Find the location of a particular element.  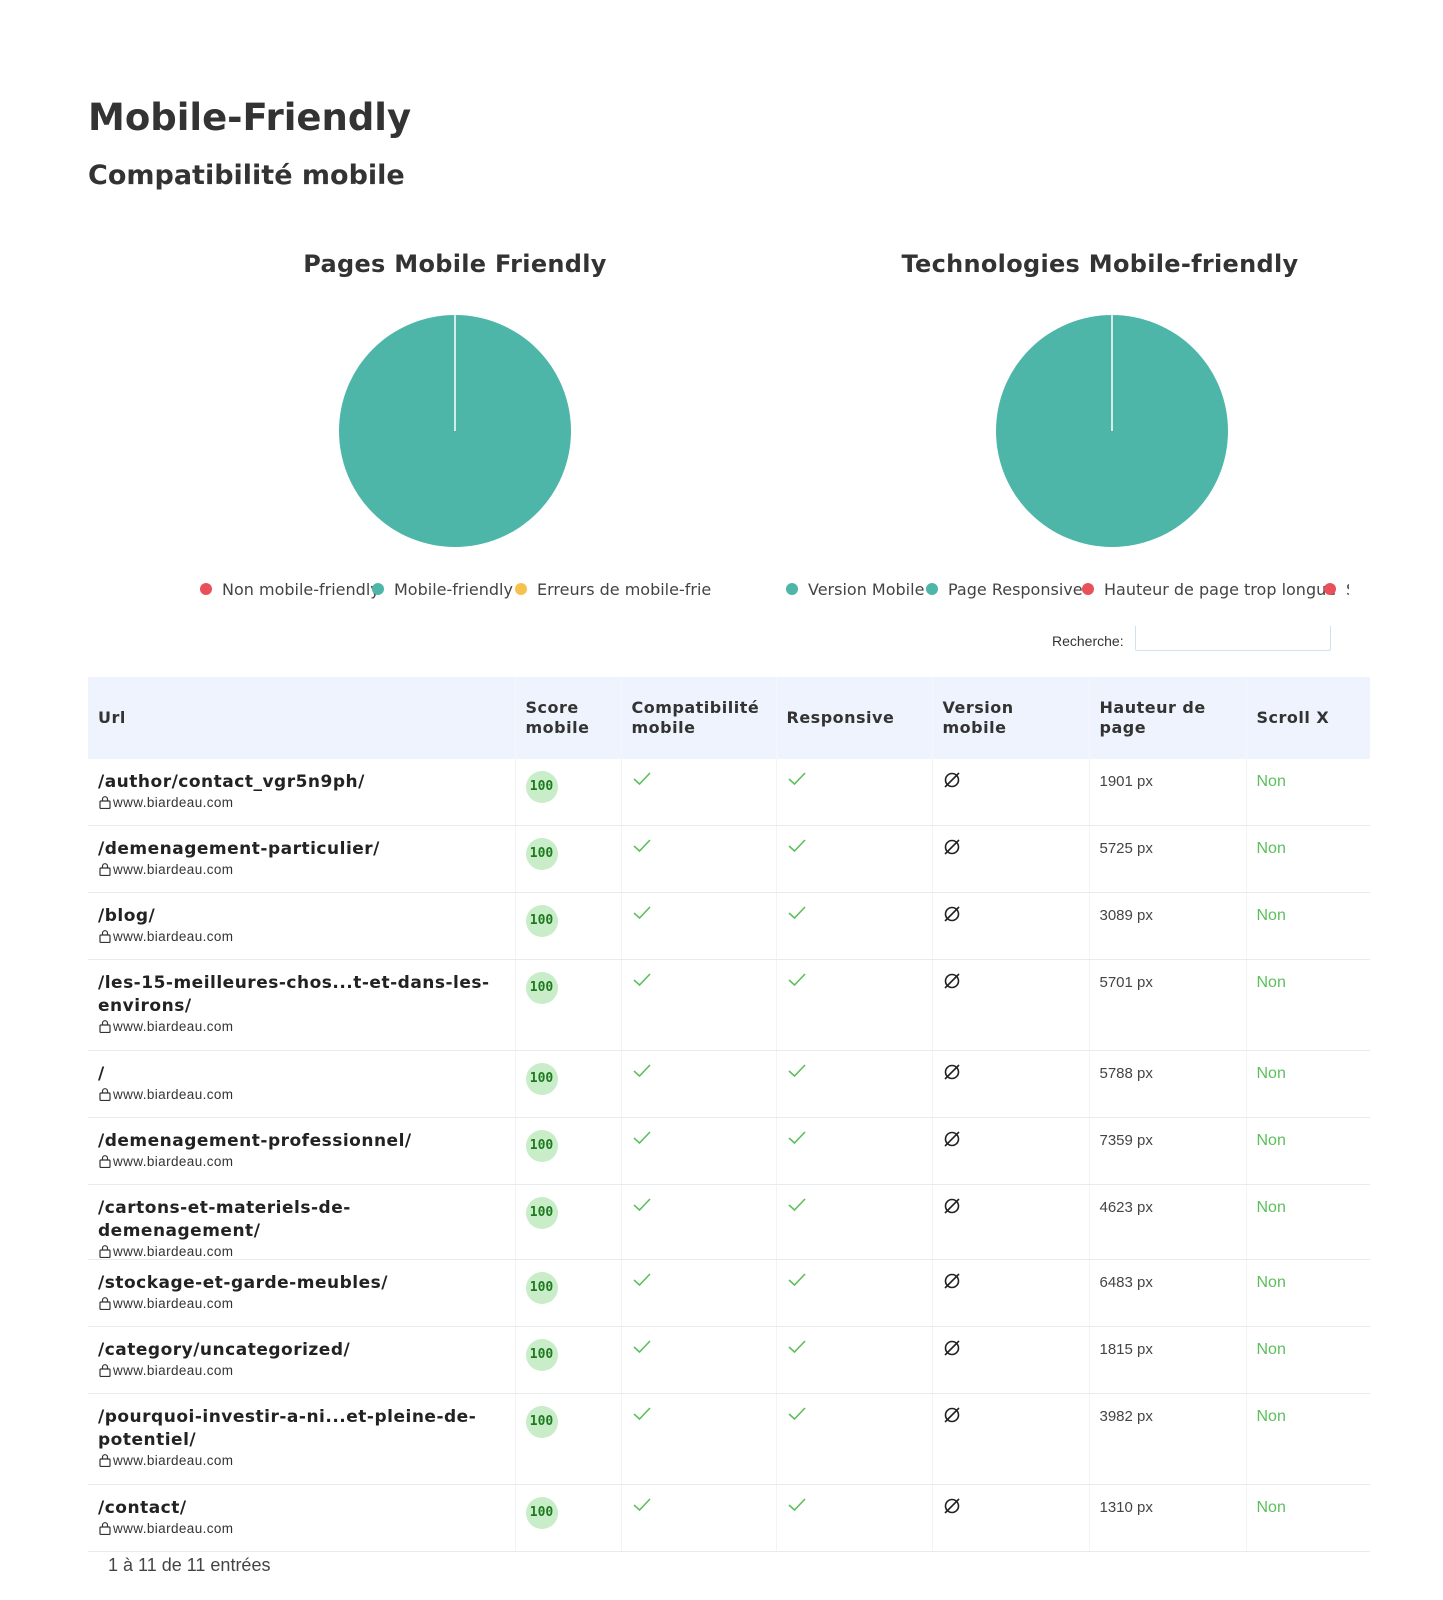

table-row: /blog/www.biardeau.com 100 3089 px Non is located at coordinates (729, 926).